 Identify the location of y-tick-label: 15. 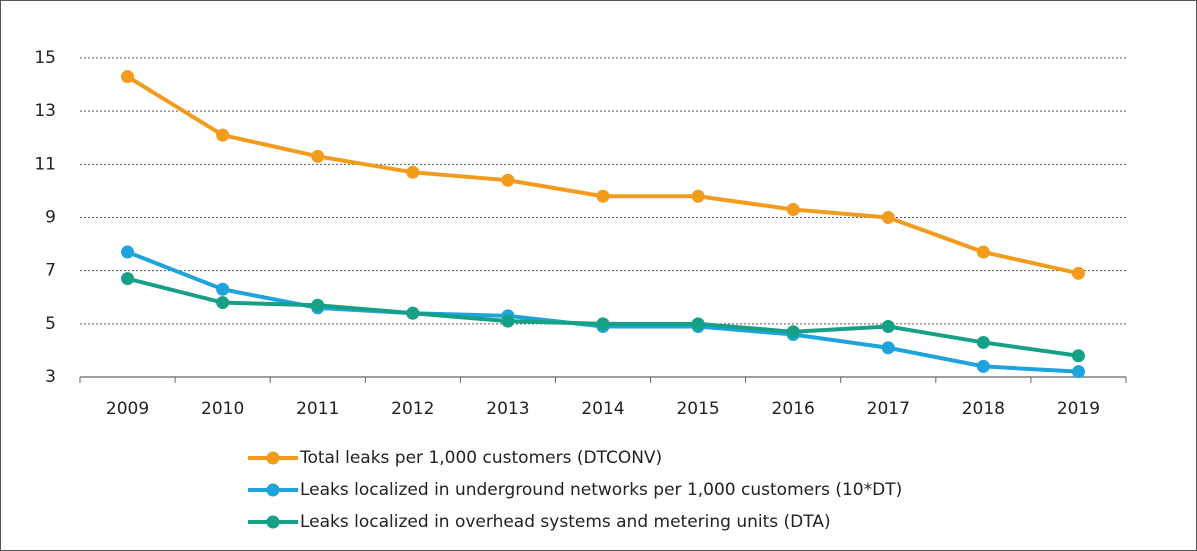
(45, 58).